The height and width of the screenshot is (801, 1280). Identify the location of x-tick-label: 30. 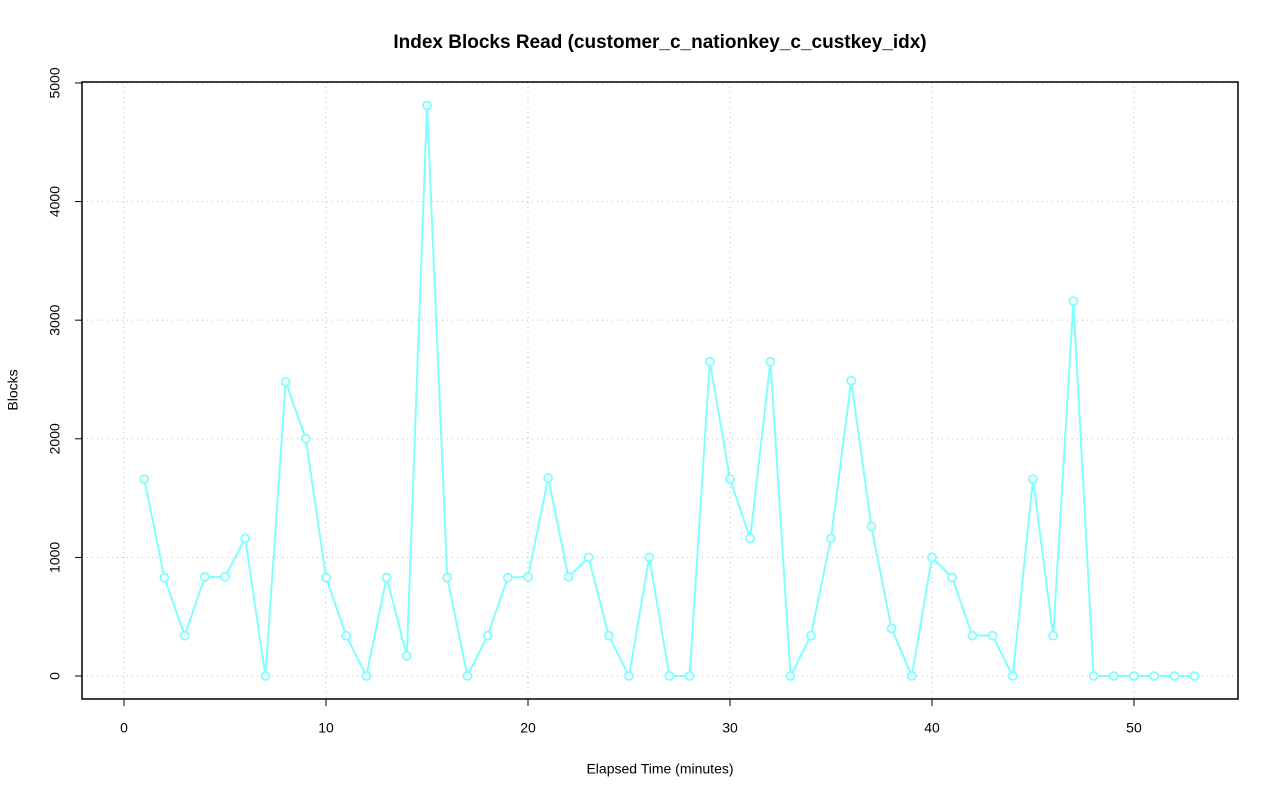
(730, 728).